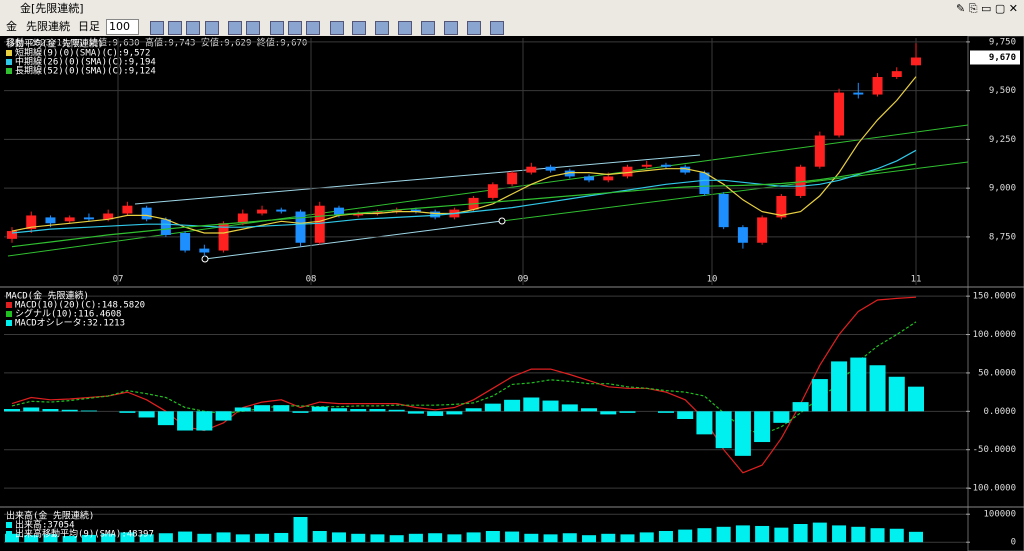 The image size is (1024, 551). I want to click on symbol: 金, so click(11, 26).